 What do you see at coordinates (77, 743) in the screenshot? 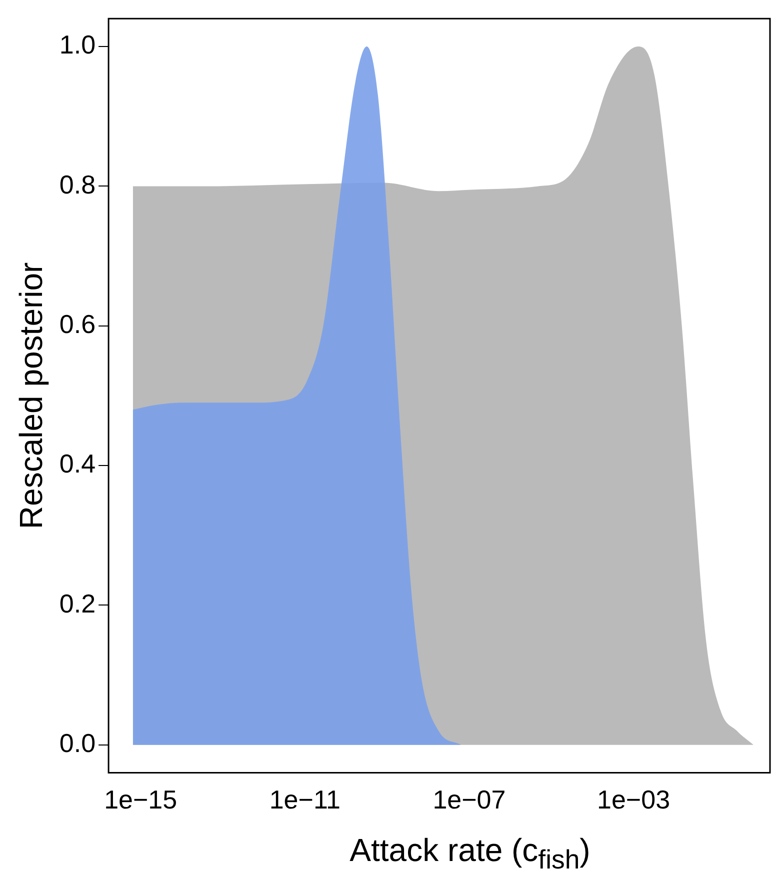
I see `y-tick-label: 0.0` at bounding box center [77, 743].